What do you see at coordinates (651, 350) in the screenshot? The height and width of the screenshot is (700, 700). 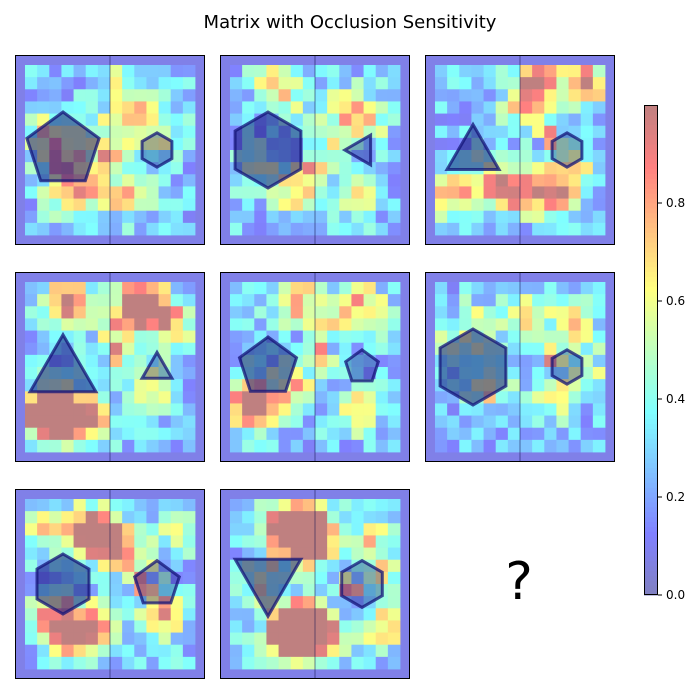 I see `colorbar-frame` at bounding box center [651, 350].